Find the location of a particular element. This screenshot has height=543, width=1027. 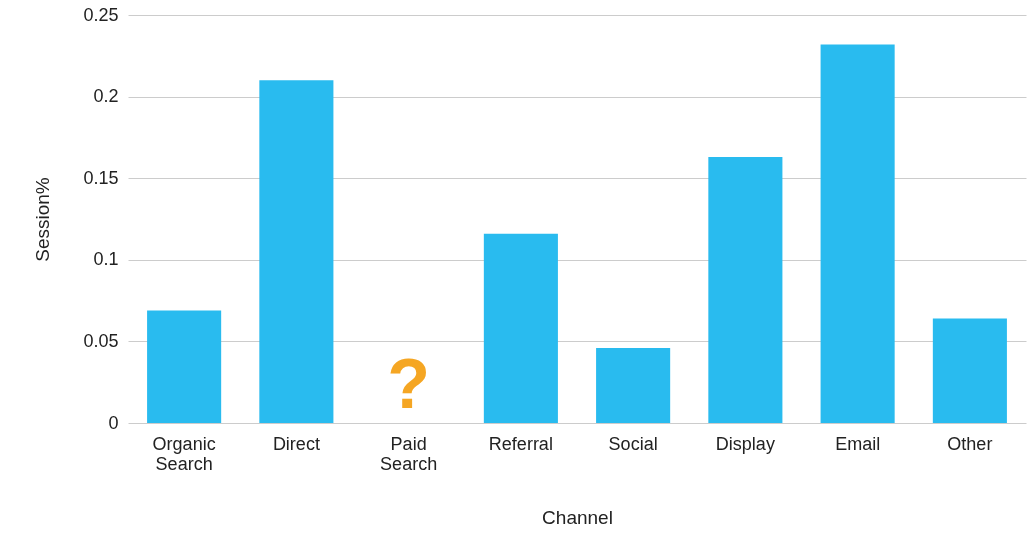

x-tick-label: Social is located at coordinates (633, 443).